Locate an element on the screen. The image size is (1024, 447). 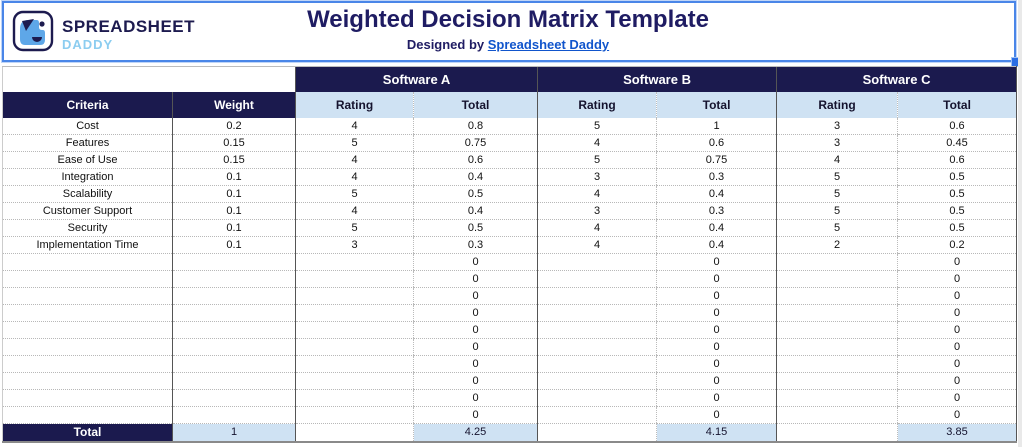
spreadsheet-daddy-link: Spreadsheet Daddy is located at coordinates (548, 44).